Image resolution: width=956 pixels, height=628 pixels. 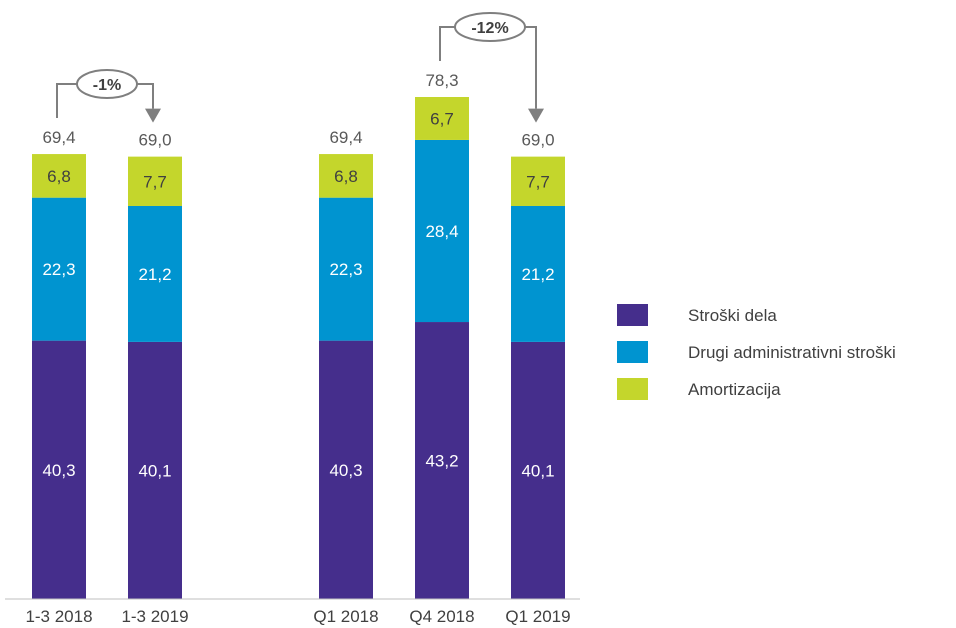 I want to click on change-label: -1%, so click(x=107, y=85).